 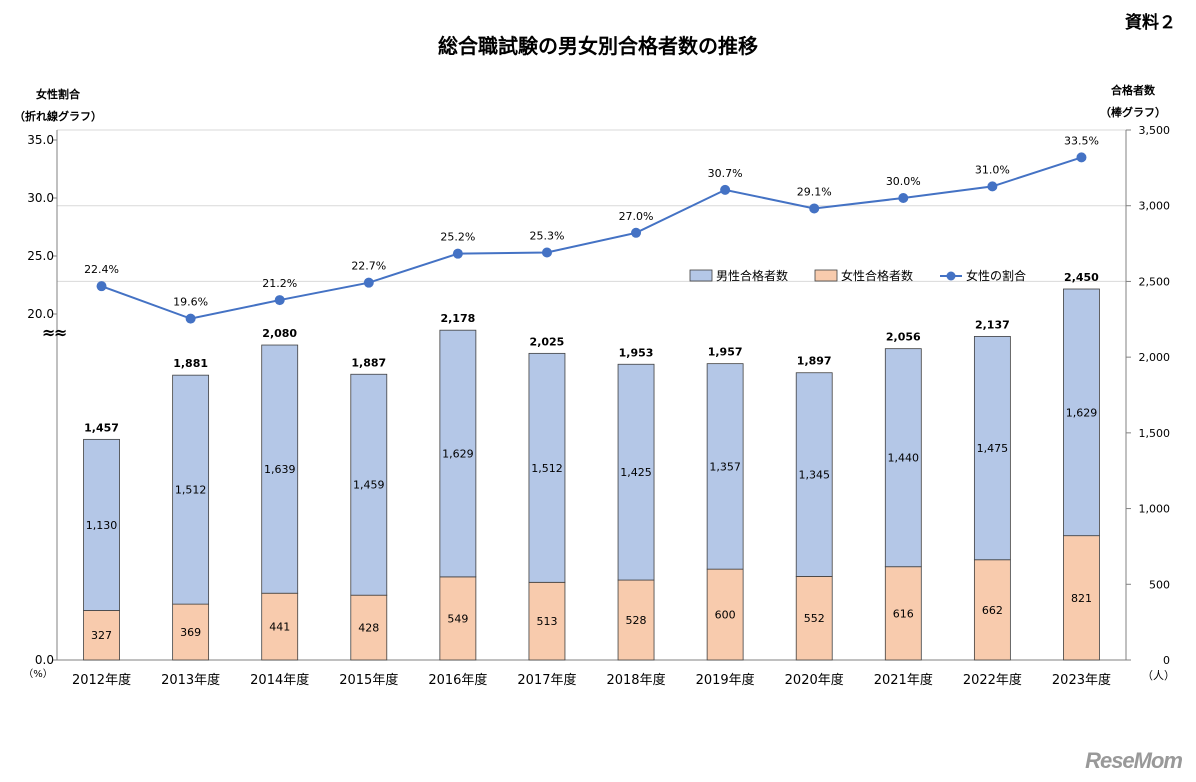 I want to click on left-axis-tick-label: 20.0, so click(x=40, y=314).